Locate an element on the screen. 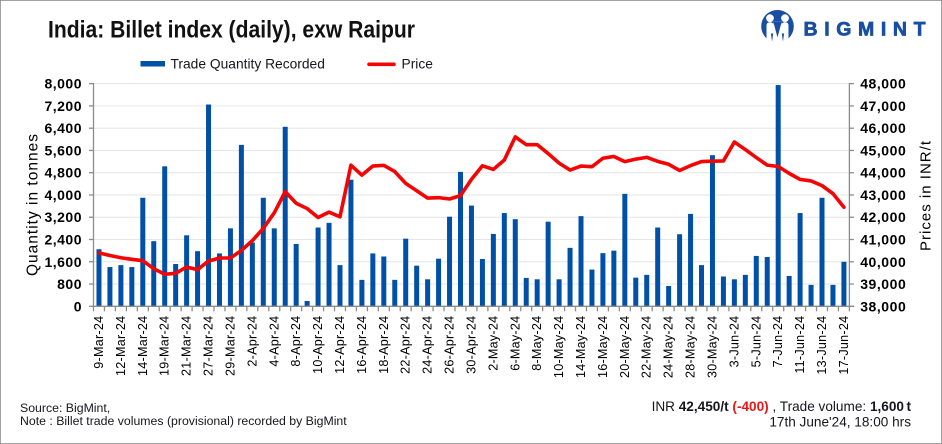 The height and width of the screenshot is (444, 942). svg-text: 17-Jun-24 is located at coordinates (844, 345).